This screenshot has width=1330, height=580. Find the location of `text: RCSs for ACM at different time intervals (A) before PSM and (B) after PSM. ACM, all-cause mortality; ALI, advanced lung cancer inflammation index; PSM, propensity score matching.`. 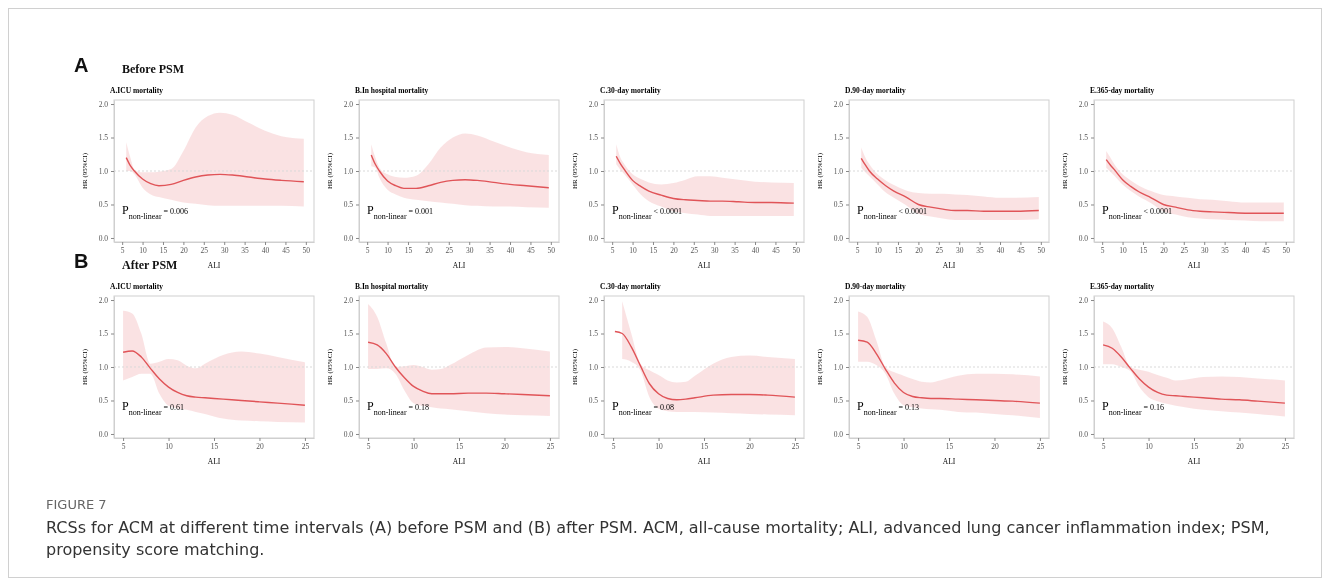

text: RCSs for ACM at different time intervals (A) before PSM and (B) after PSM. ACM, all-cause mortality; ALI, advanced lung cancer inflammation index; PSM, propensity score matching. is located at coordinates (658, 539).